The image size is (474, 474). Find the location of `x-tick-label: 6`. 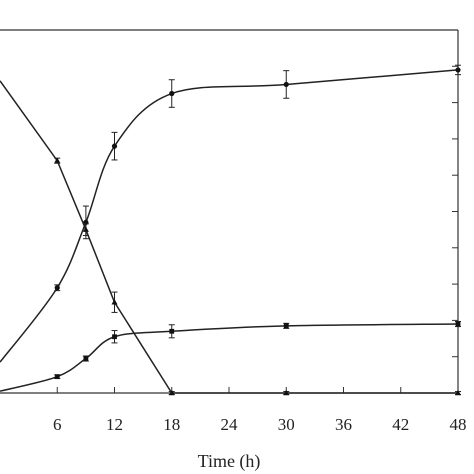

x-tick-label: 6 is located at coordinates (57, 424).